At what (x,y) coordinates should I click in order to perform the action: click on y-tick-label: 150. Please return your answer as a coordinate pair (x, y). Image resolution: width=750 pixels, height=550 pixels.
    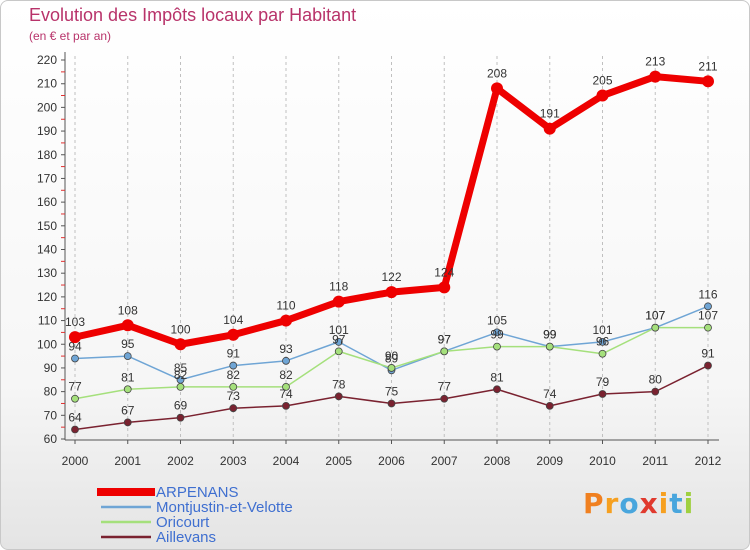
    Looking at the image, I should click on (47, 226).